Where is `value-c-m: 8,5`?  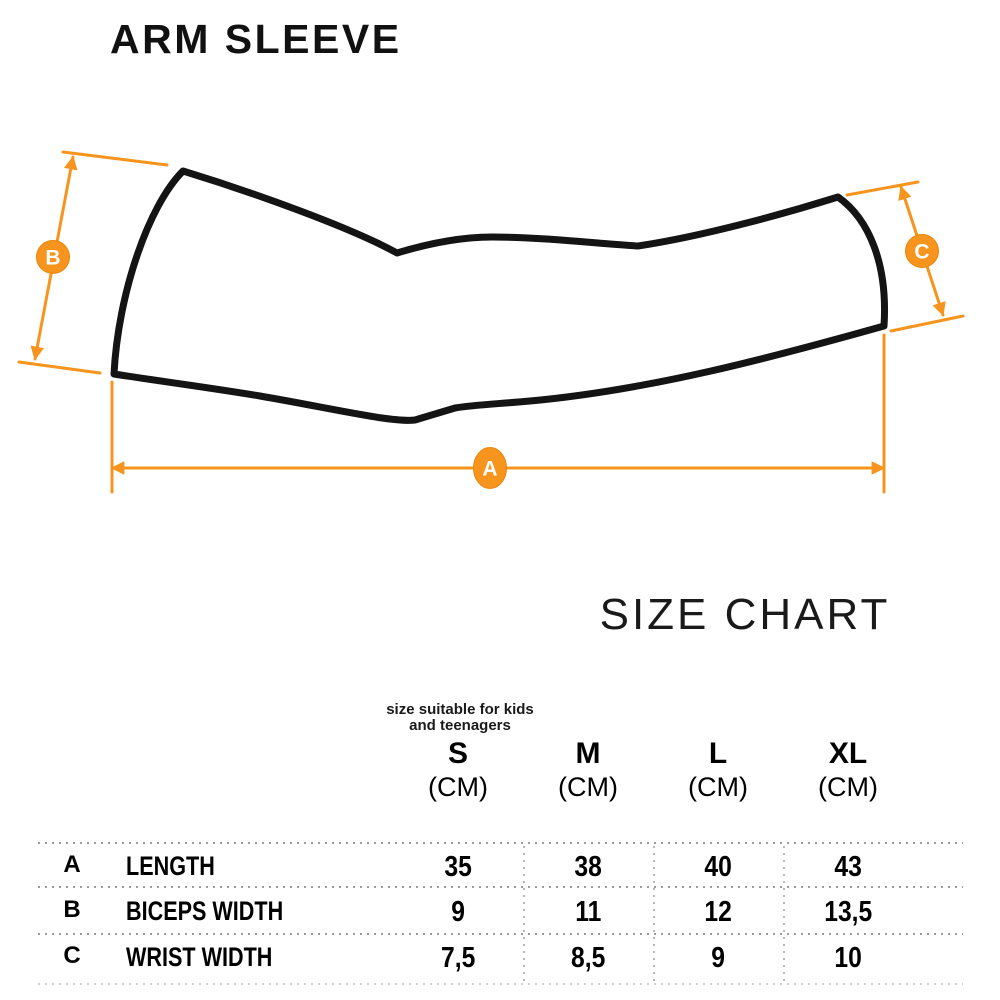 value-c-m: 8,5 is located at coordinates (588, 958).